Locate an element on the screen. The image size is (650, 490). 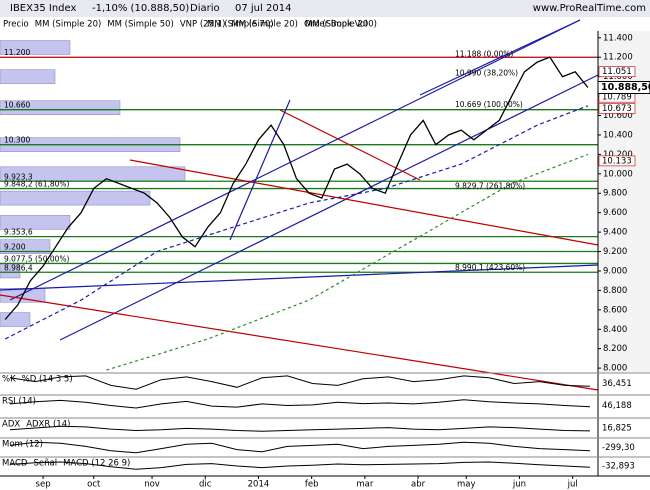
indicator-label: MACD is located at coordinates (15, 464).